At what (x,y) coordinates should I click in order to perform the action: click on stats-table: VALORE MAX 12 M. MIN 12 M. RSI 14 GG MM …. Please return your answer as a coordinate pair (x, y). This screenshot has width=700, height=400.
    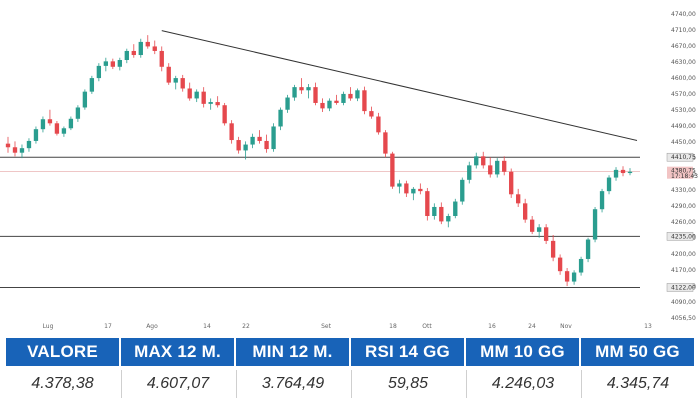
    Looking at the image, I should click on (350, 368).